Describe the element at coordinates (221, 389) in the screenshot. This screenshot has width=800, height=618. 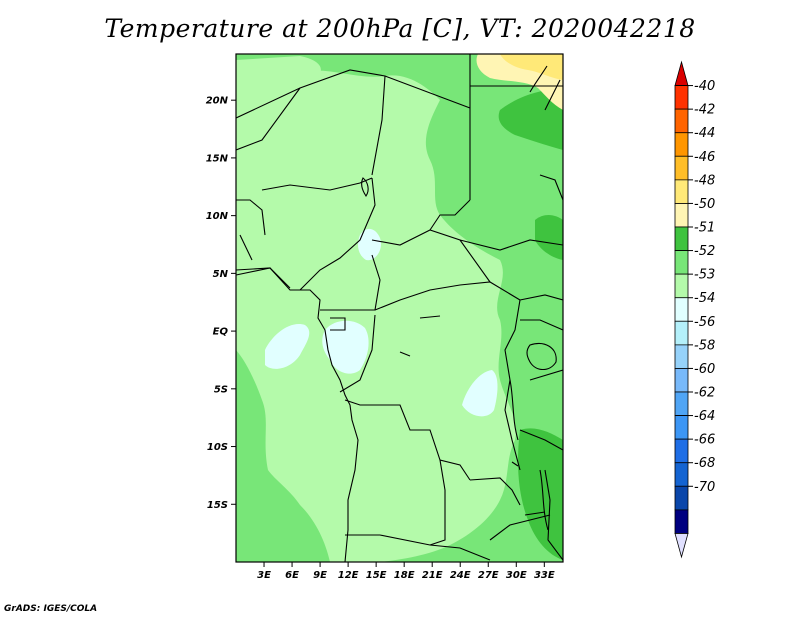
I see `lat-tick-label: 5S` at that location.